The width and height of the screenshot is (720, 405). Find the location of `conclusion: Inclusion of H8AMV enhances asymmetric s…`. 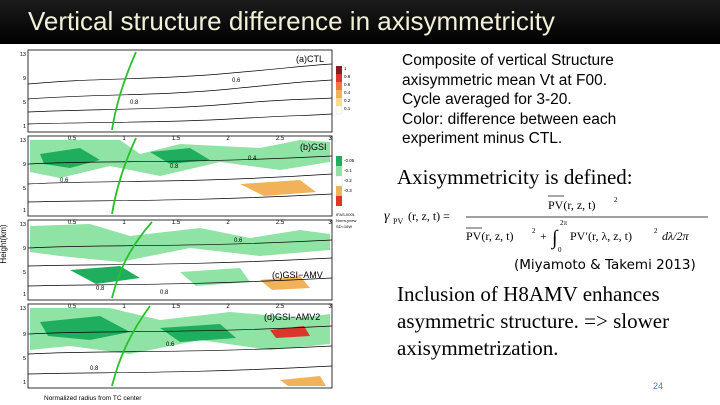

conclusion: Inclusion of H8AMV enhances asymmetric s… is located at coordinates (557, 321).